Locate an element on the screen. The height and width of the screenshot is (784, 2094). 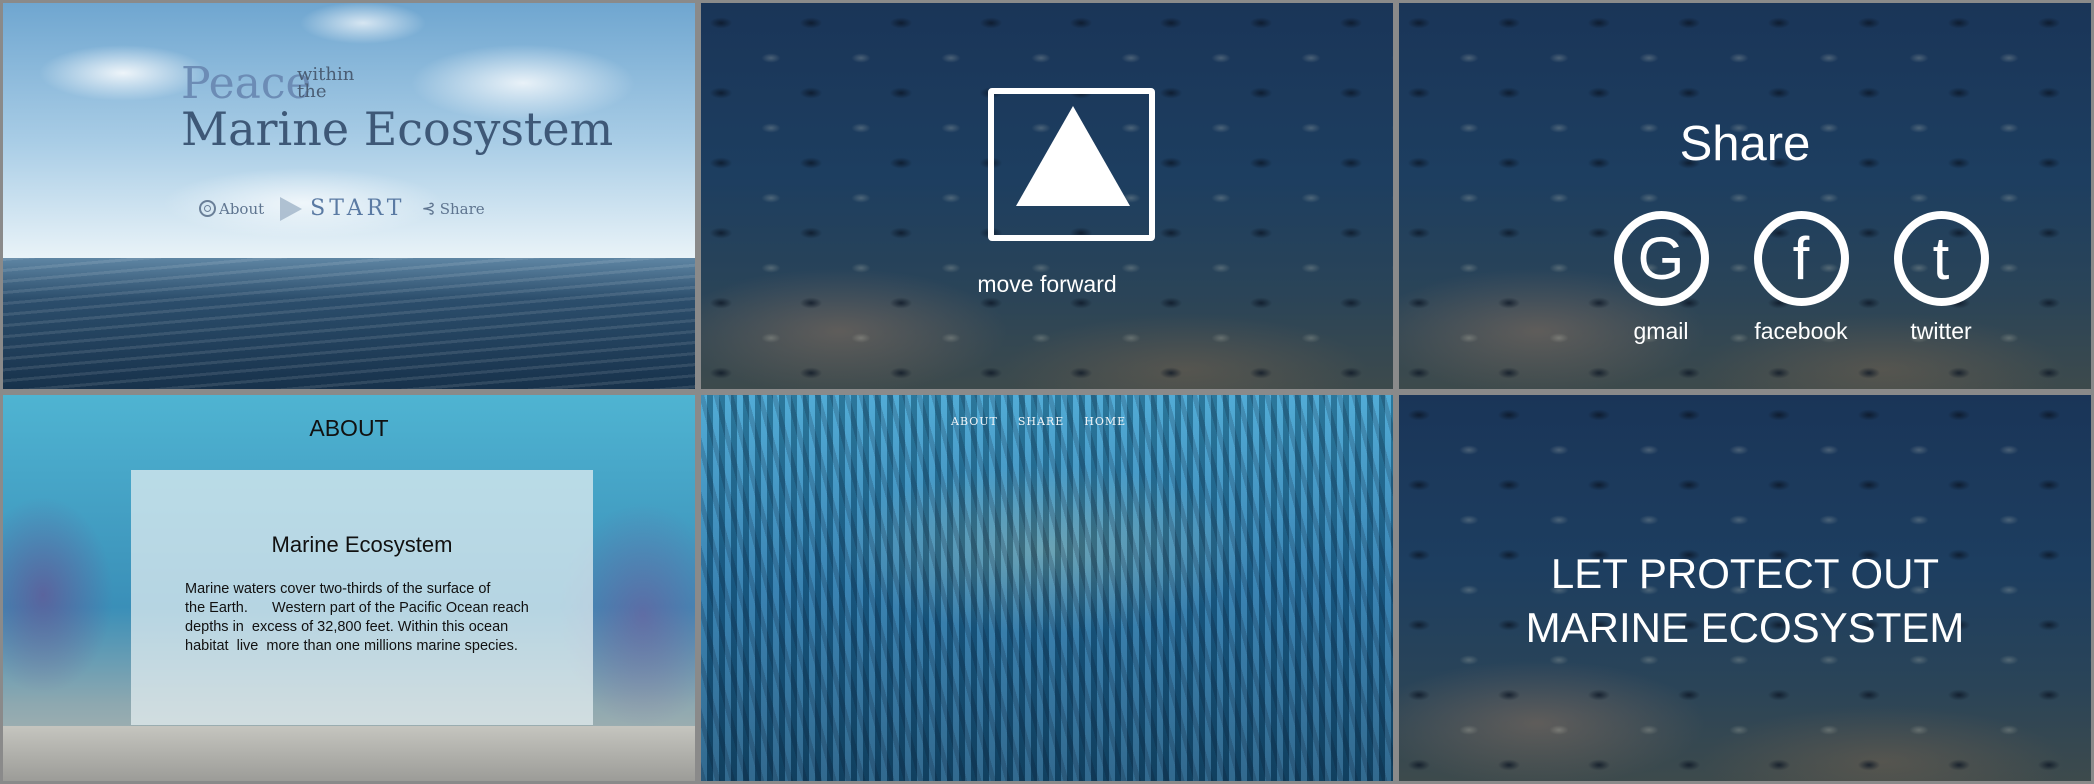
facebook-icon: f is located at coordinates (1801, 258).